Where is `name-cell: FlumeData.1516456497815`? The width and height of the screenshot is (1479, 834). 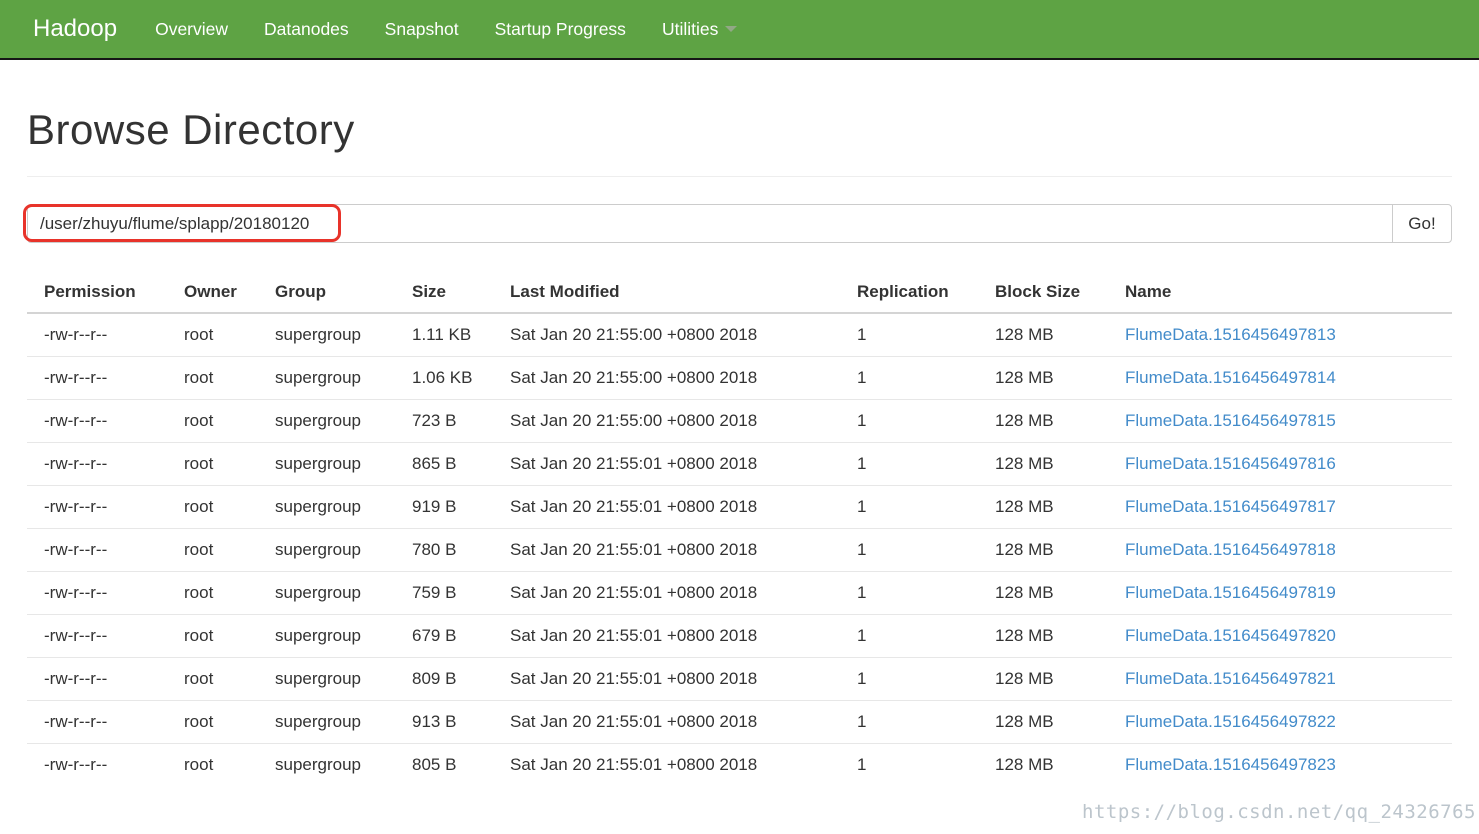 name-cell: FlumeData.1516456497815 is located at coordinates (1280, 421).